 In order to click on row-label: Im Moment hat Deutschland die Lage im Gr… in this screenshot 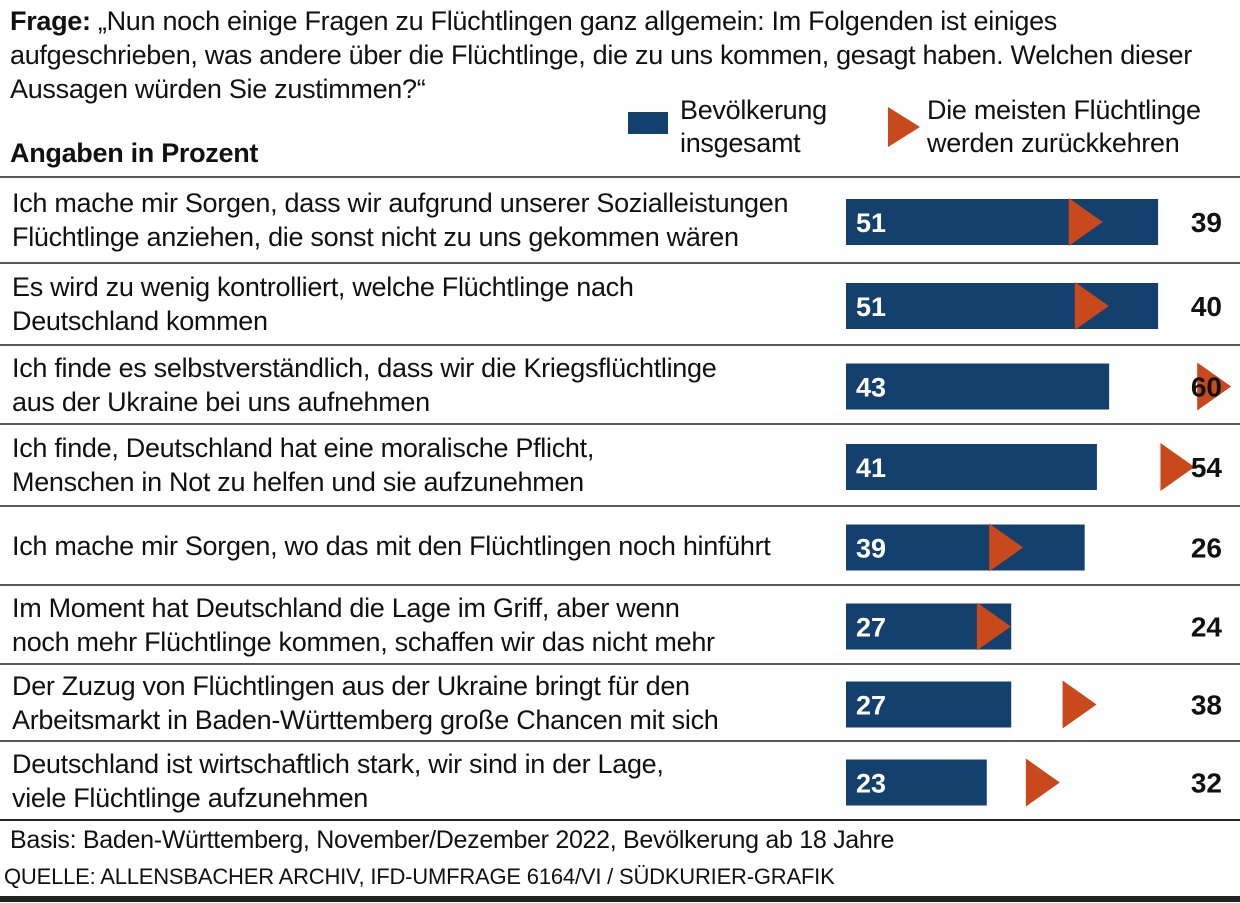, I will do `click(422, 624)`.